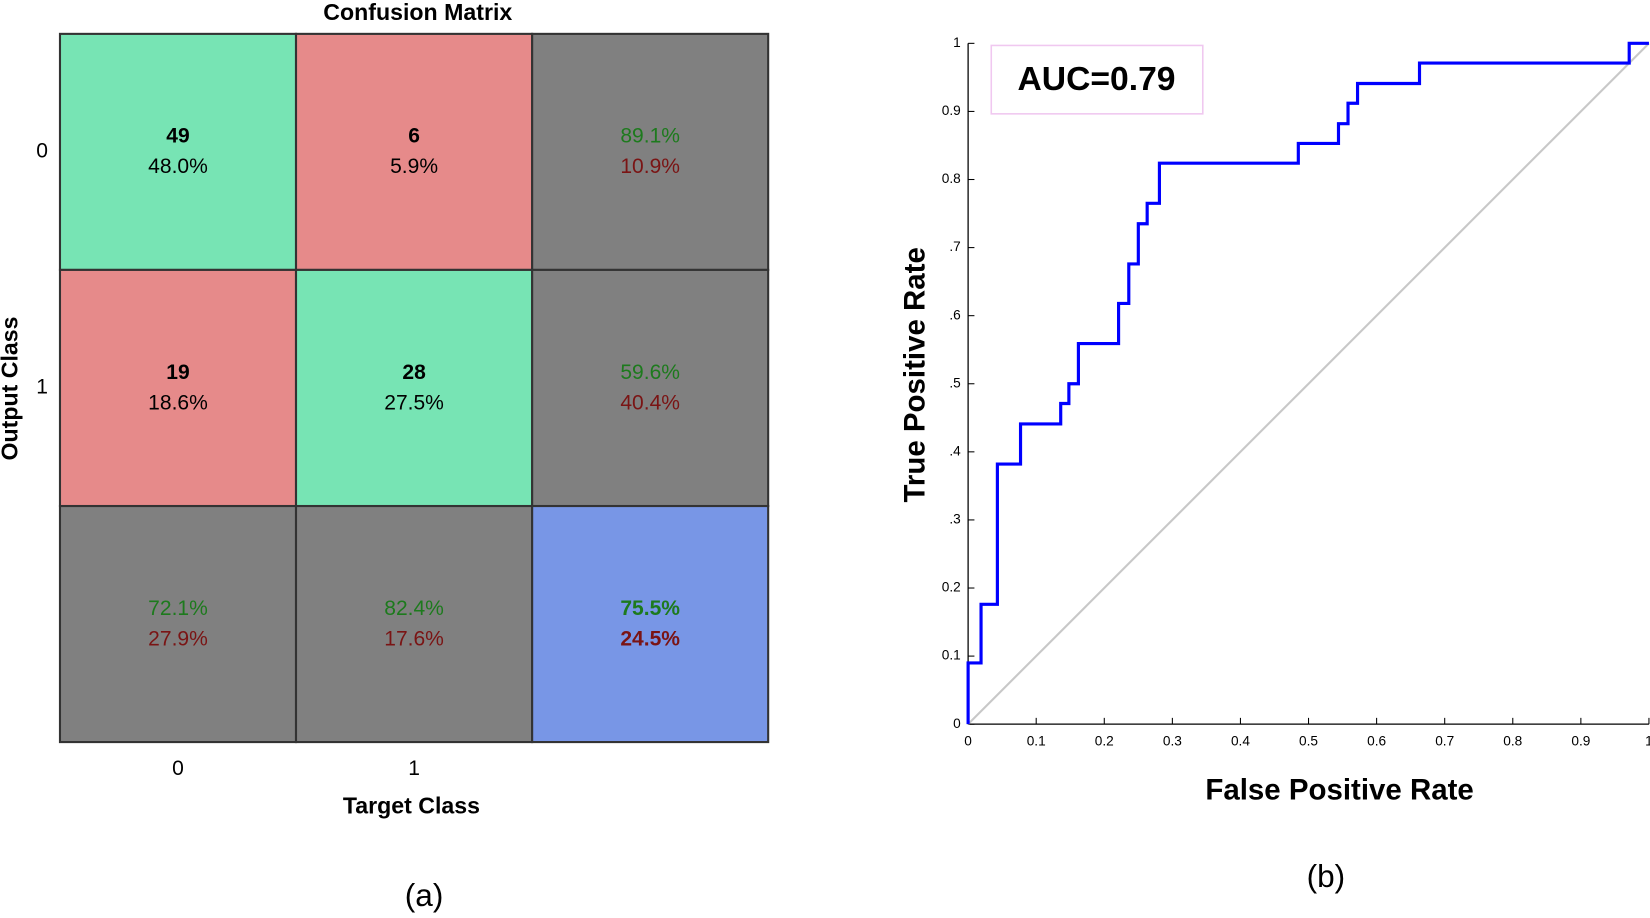 This screenshot has height=918, width=1650. Describe the element at coordinates (955, 450) in the screenshot. I see `y-tick-label: .4` at that location.